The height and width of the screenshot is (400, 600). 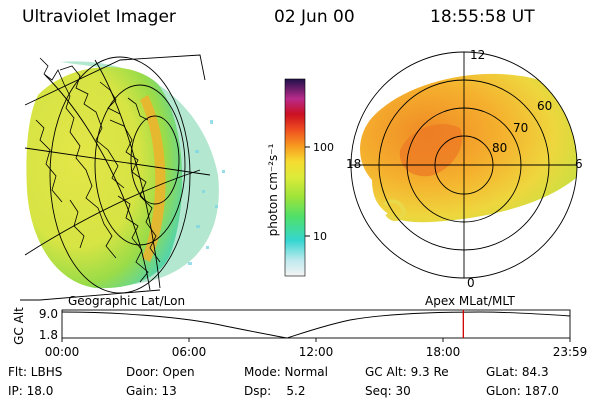 What do you see at coordinates (153, 178) in the screenshot?
I see `aurora-bright-band` at bounding box center [153, 178].